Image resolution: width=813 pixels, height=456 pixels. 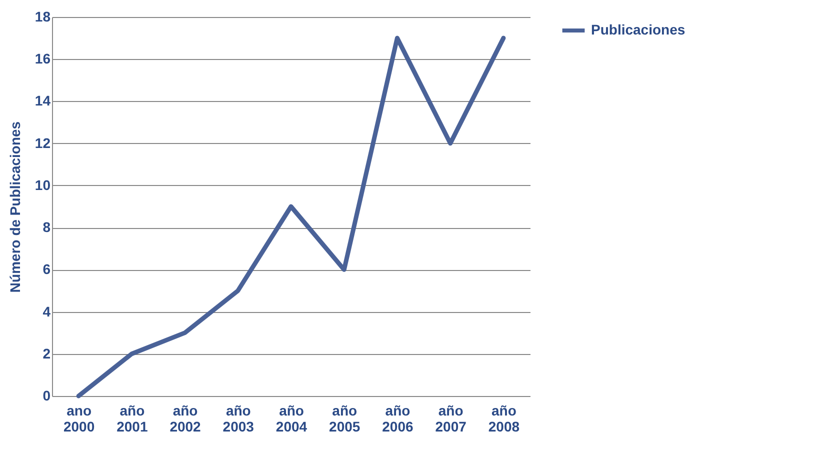 What do you see at coordinates (451, 418) in the screenshot?
I see `x-tick-label: año 2007` at bounding box center [451, 418].